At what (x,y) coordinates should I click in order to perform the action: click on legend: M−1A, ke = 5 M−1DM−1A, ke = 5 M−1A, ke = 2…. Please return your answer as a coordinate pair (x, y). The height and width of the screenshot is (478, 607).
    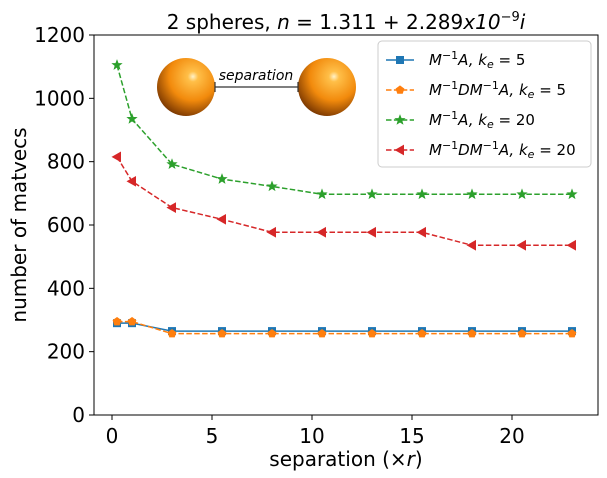
    Looking at the image, I should click on (484, 104).